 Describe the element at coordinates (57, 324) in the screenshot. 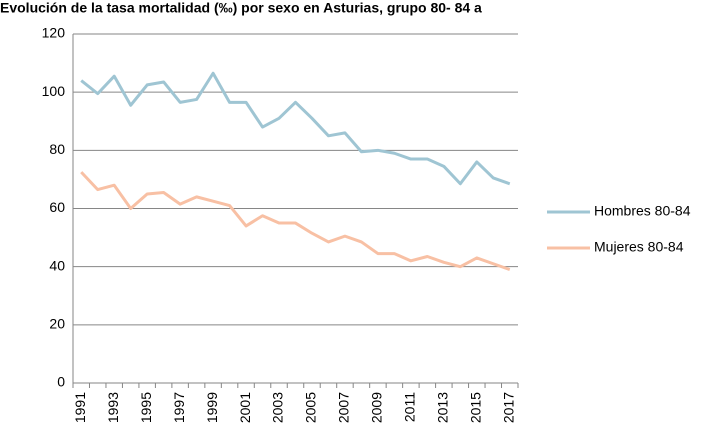

I see `y-tick-label: 20` at that location.